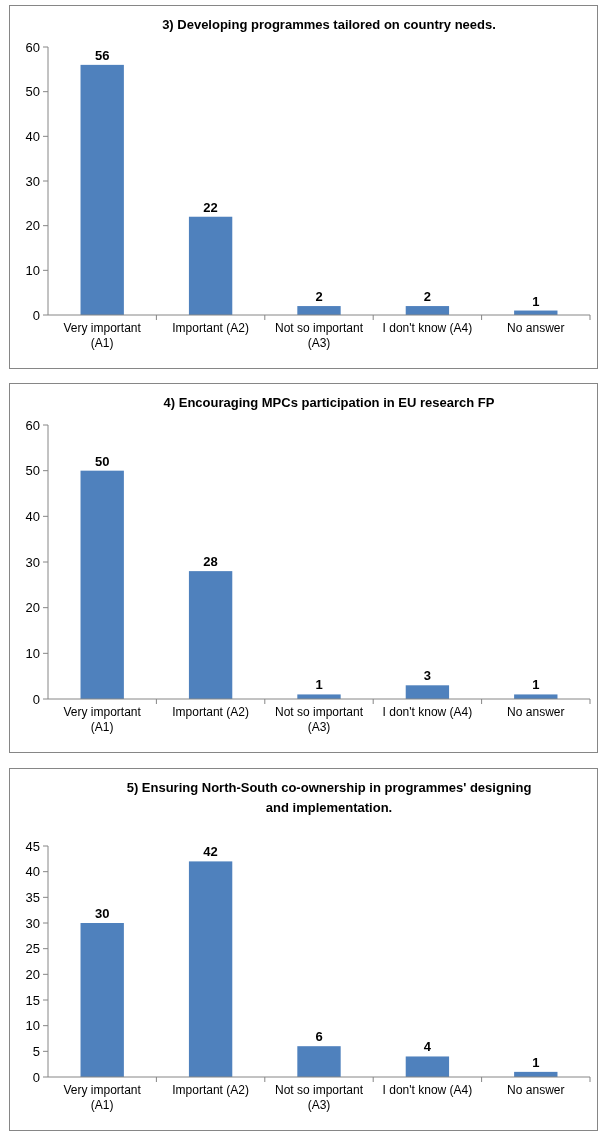 The width and height of the screenshot is (601, 1131). Describe the element at coordinates (319, 1037) in the screenshot. I see `data-label: 6` at that location.